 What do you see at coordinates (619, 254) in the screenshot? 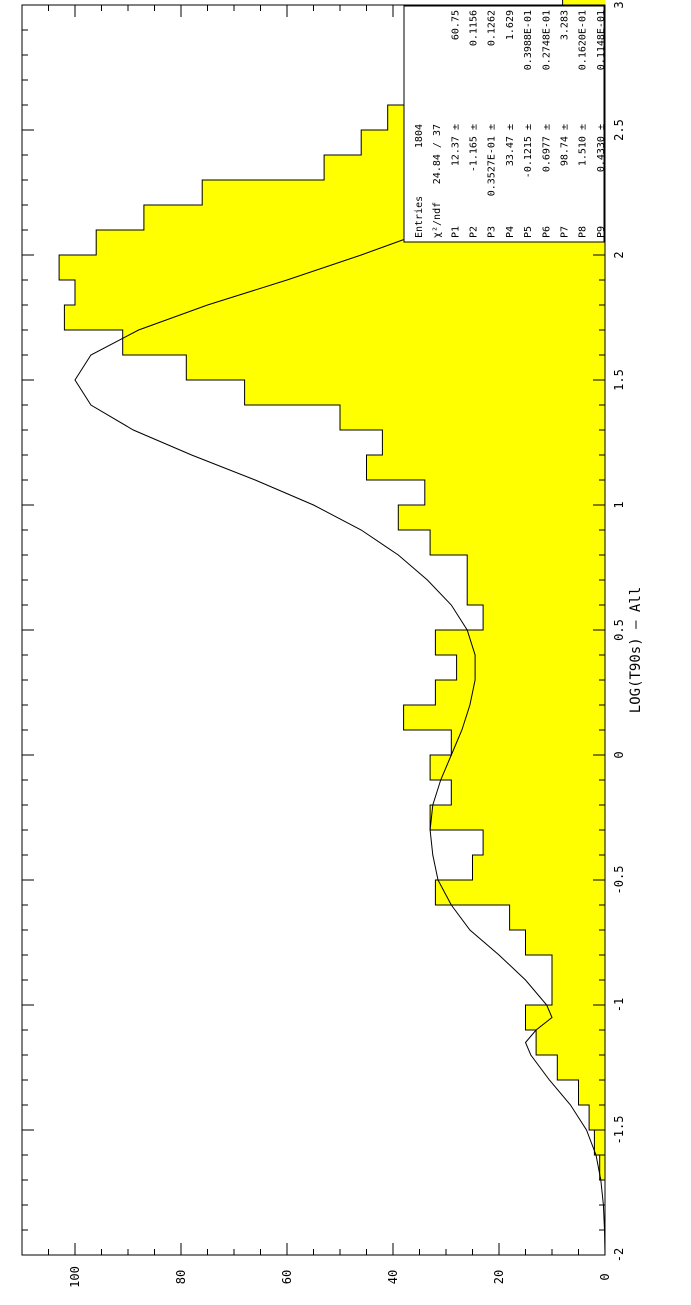
I see `x-tick-label: 2` at bounding box center [619, 254].